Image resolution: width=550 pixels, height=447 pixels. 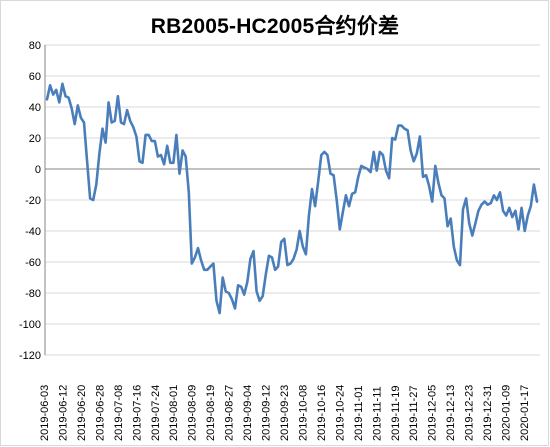 I want to click on x-tick-label: 2019-06-03, so click(x=45, y=413).